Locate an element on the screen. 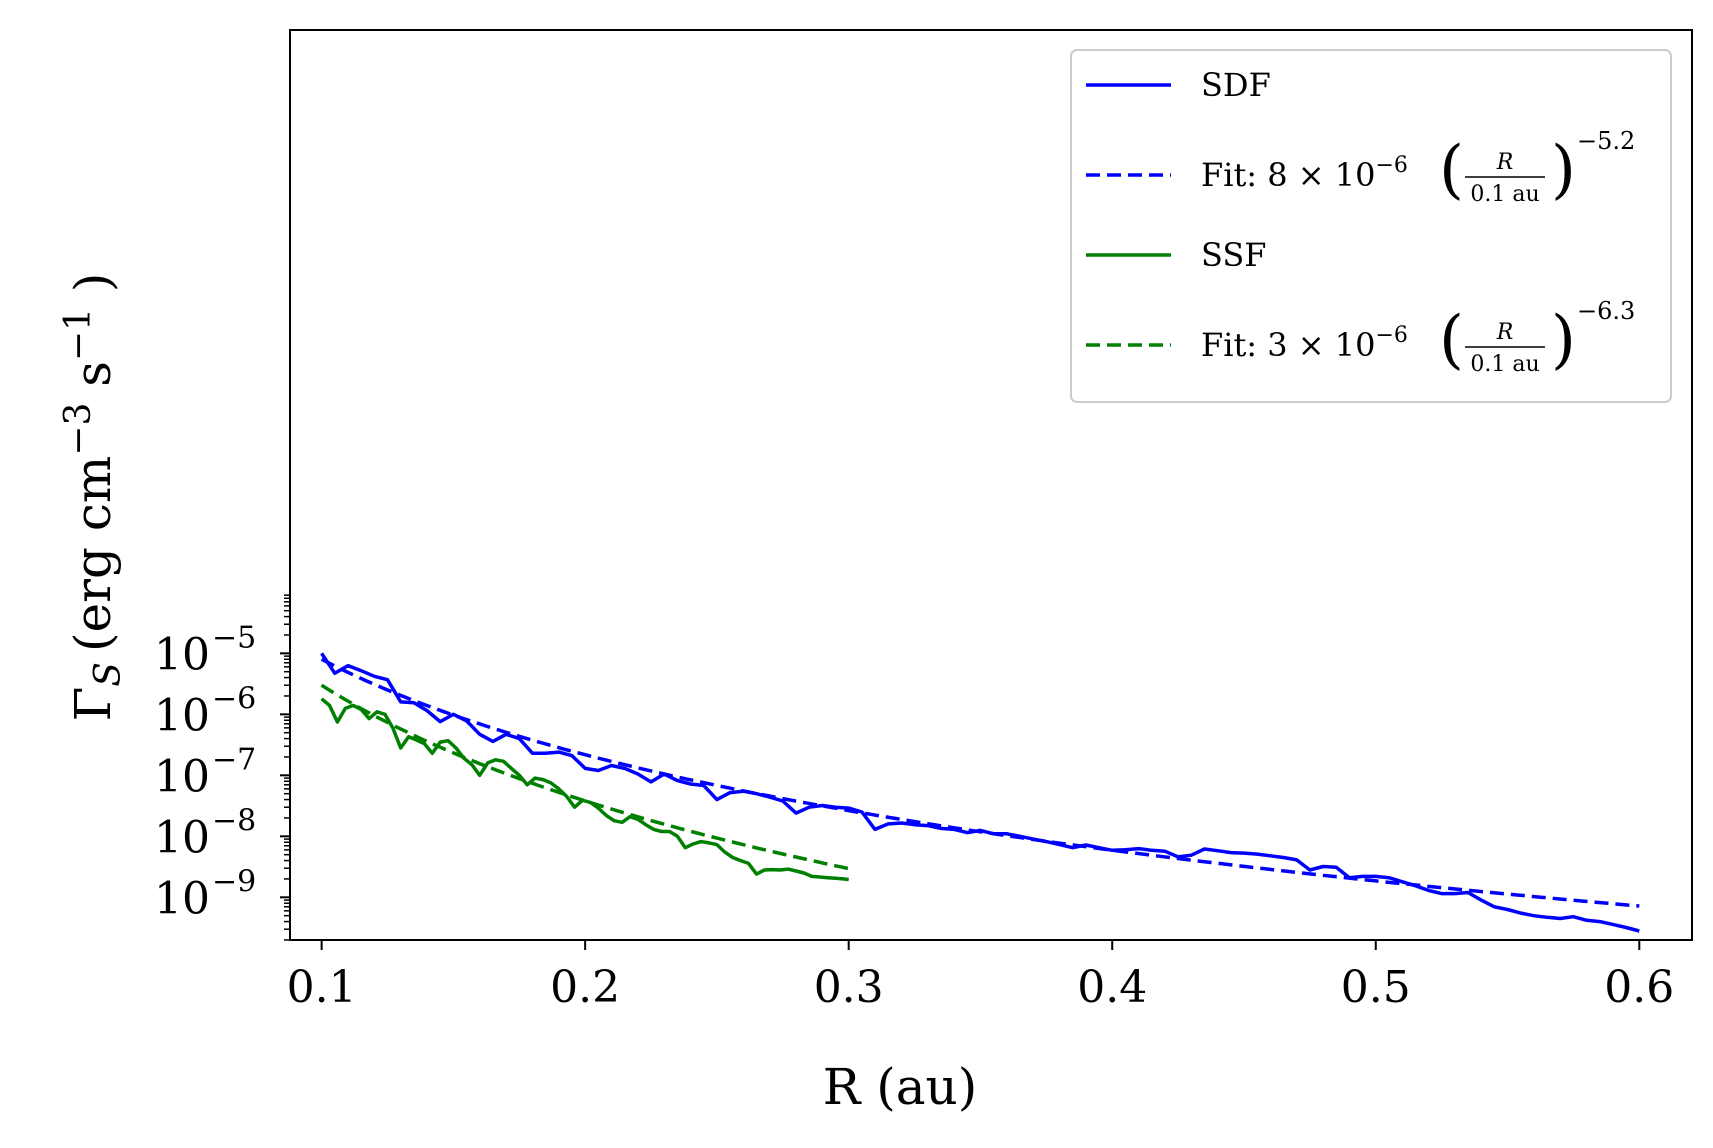 Image resolution: width=1713 pixels, height=1148 pixels. x-tick-label: 0.1 is located at coordinates (322, 987).